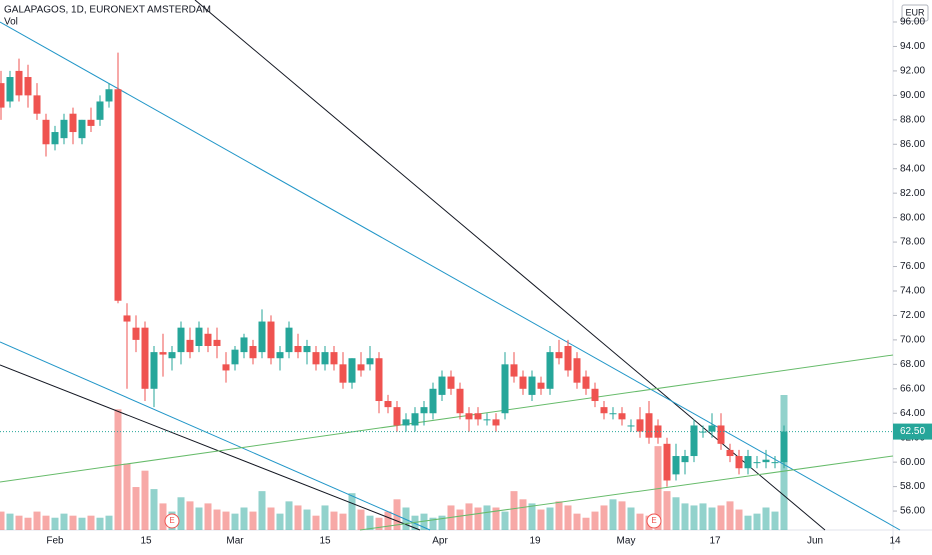 The image size is (932, 555). I want to click on x-tick-label: 15, so click(146, 541).